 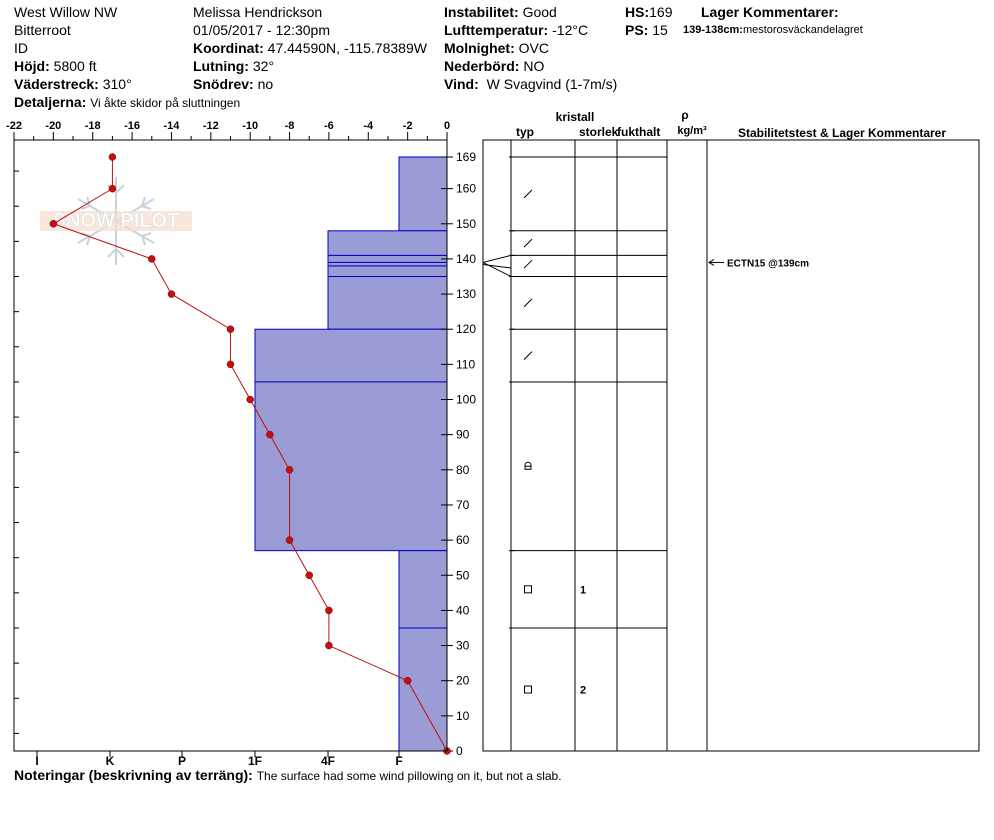 I want to click on watermark-text: SNOW PILOT, so click(x=116, y=221).